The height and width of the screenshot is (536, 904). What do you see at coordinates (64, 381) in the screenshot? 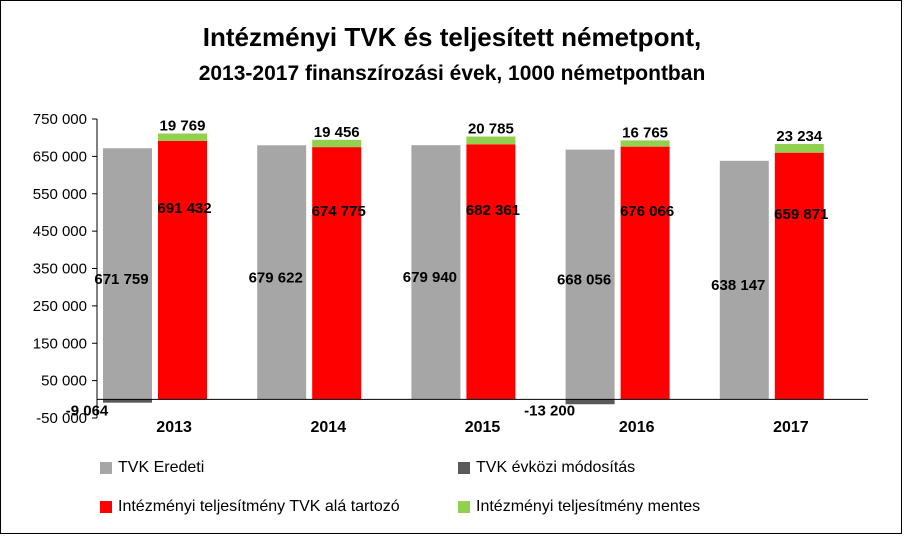
I see `y-tick-label: 50 000` at bounding box center [64, 381].